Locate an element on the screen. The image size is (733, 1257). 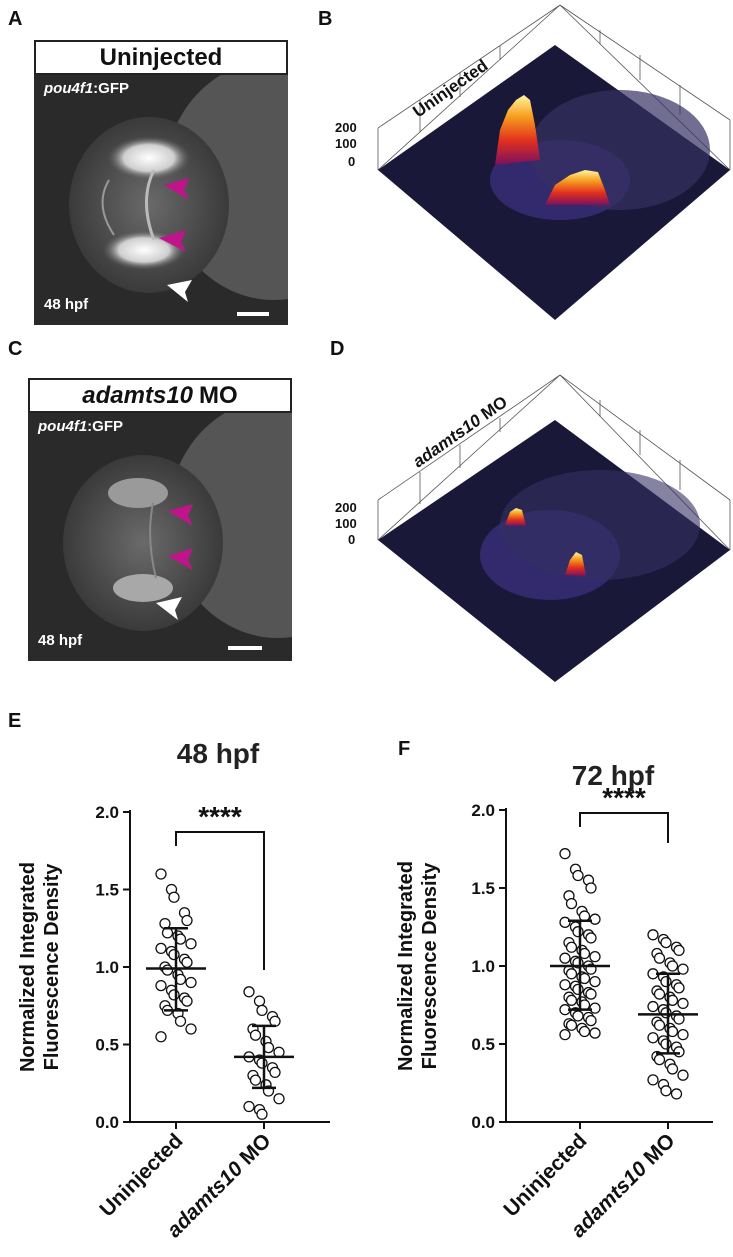
panel-label-a: A is located at coordinates (15, 19).